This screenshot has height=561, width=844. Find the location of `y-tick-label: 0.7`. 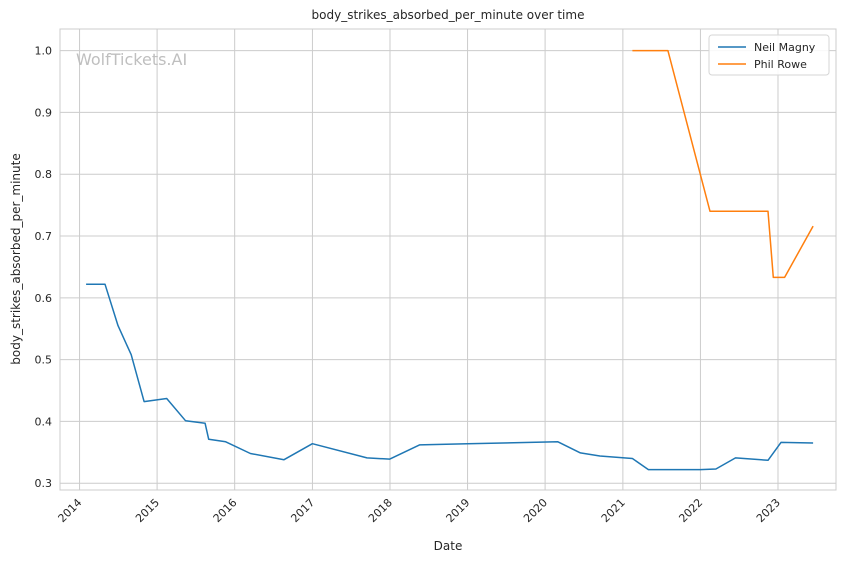

y-tick-label: 0.7 is located at coordinates (44, 236).